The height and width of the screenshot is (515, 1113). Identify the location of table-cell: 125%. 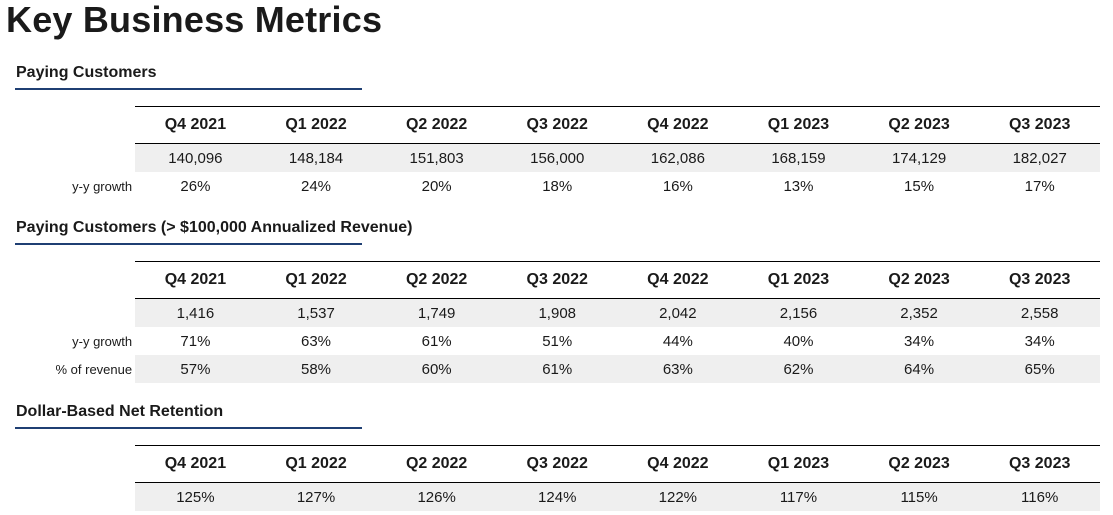
(195, 496).